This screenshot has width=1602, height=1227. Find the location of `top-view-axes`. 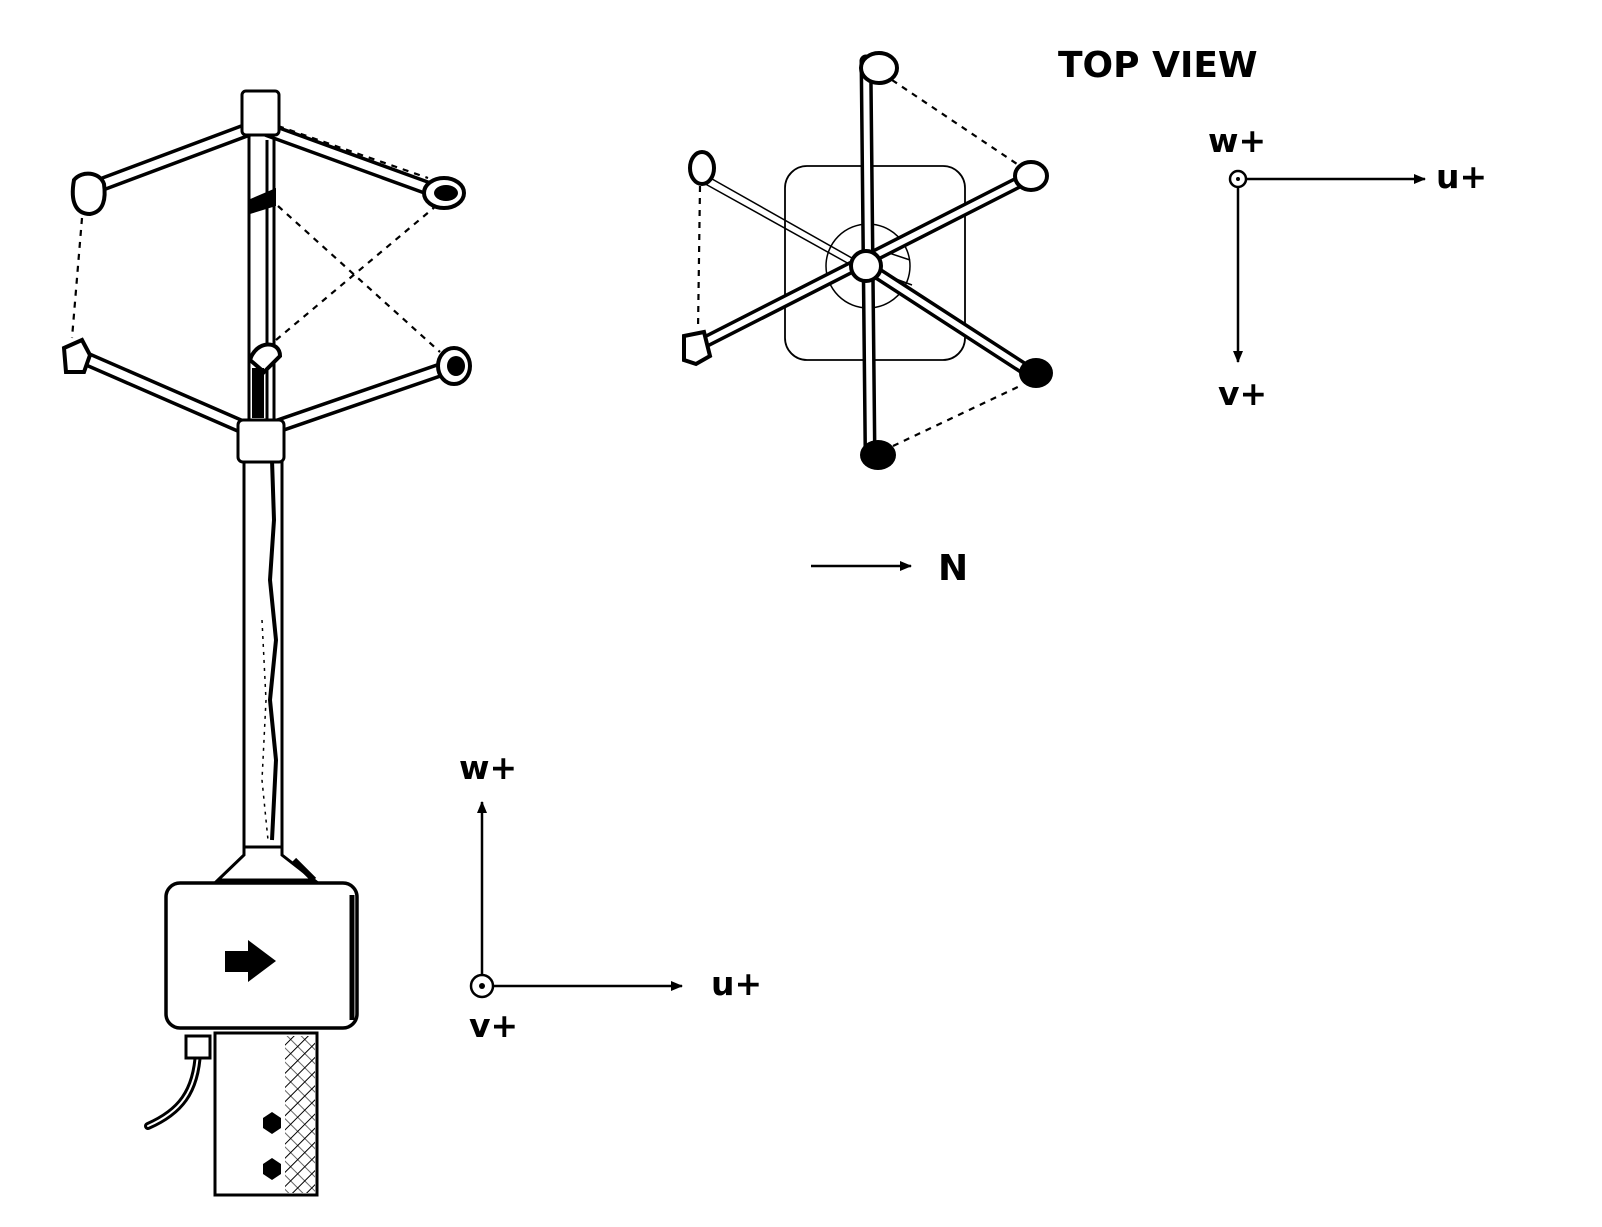

top-view-axes is located at coordinates (1327, 266).